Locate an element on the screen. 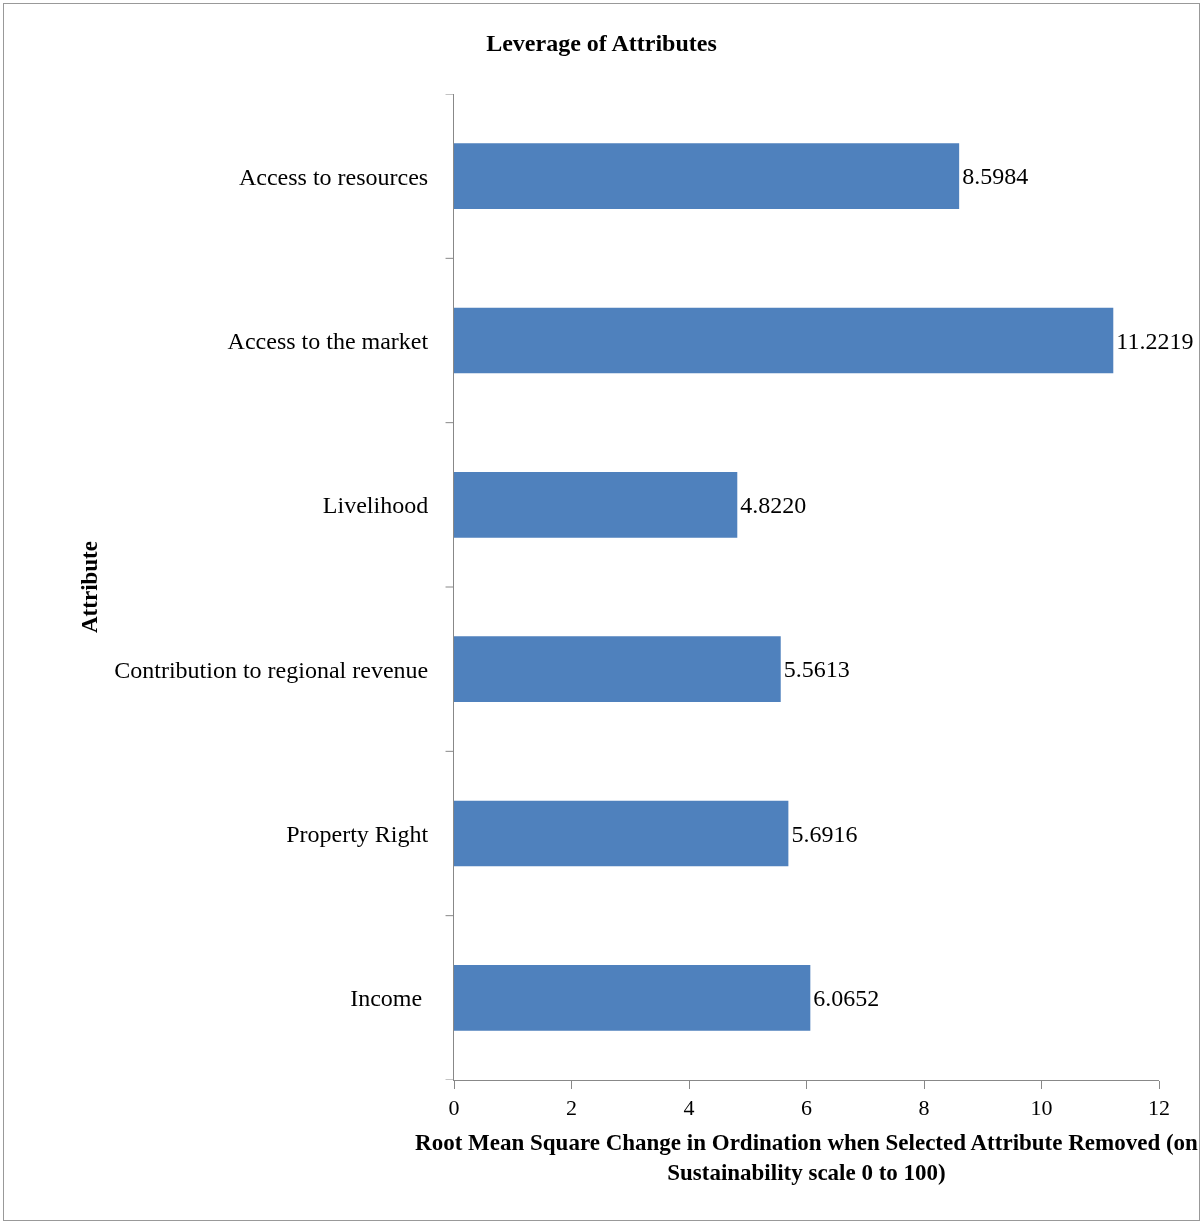 The image size is (1203, 1224). x-tick-label: 12 is located at coordinates (1159, 1108).